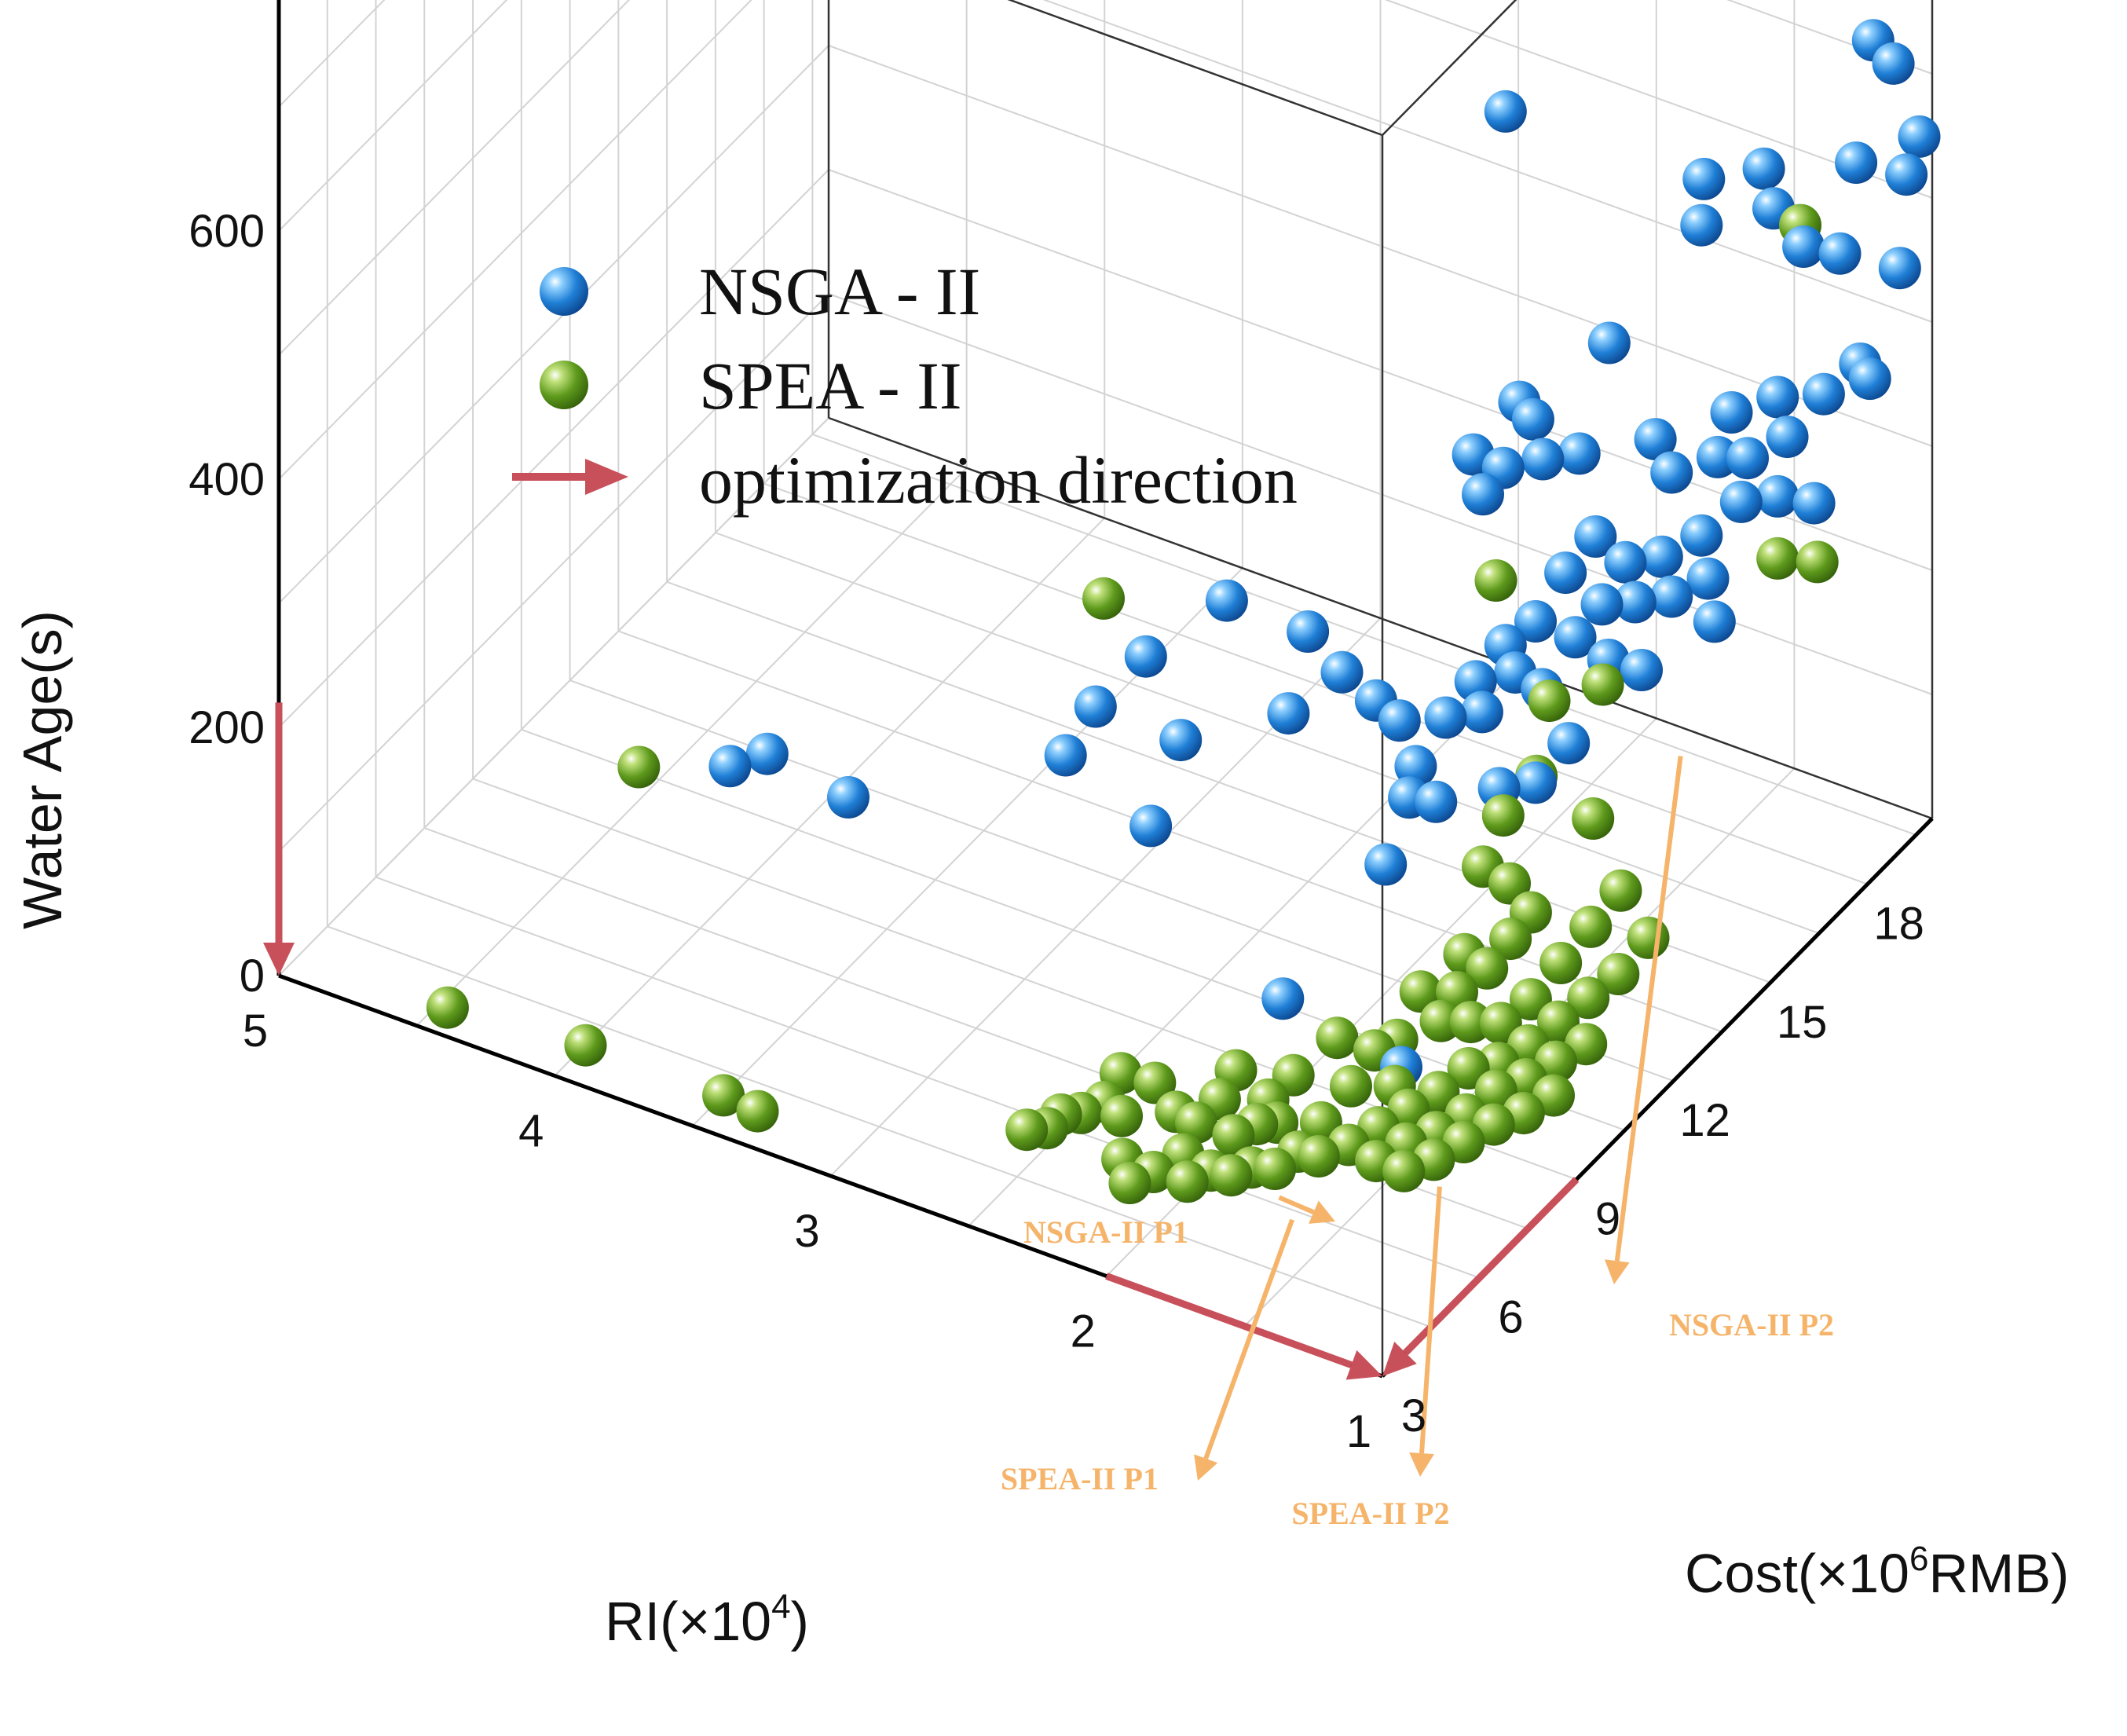 This screenshot has height=1736, width=2127. Describe the element at coordinates (1705, 1120) in the screenshot. I see `y-tick-label: 12` at that location.